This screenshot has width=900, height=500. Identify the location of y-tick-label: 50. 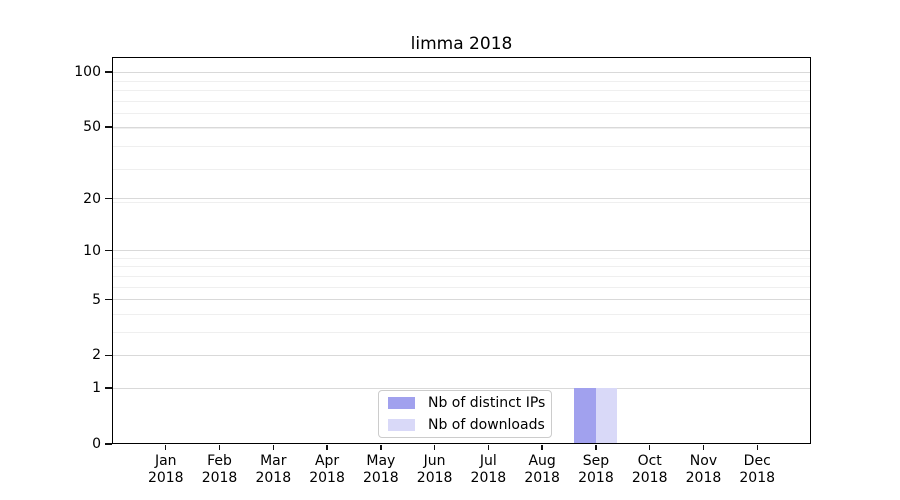
(92, 127).